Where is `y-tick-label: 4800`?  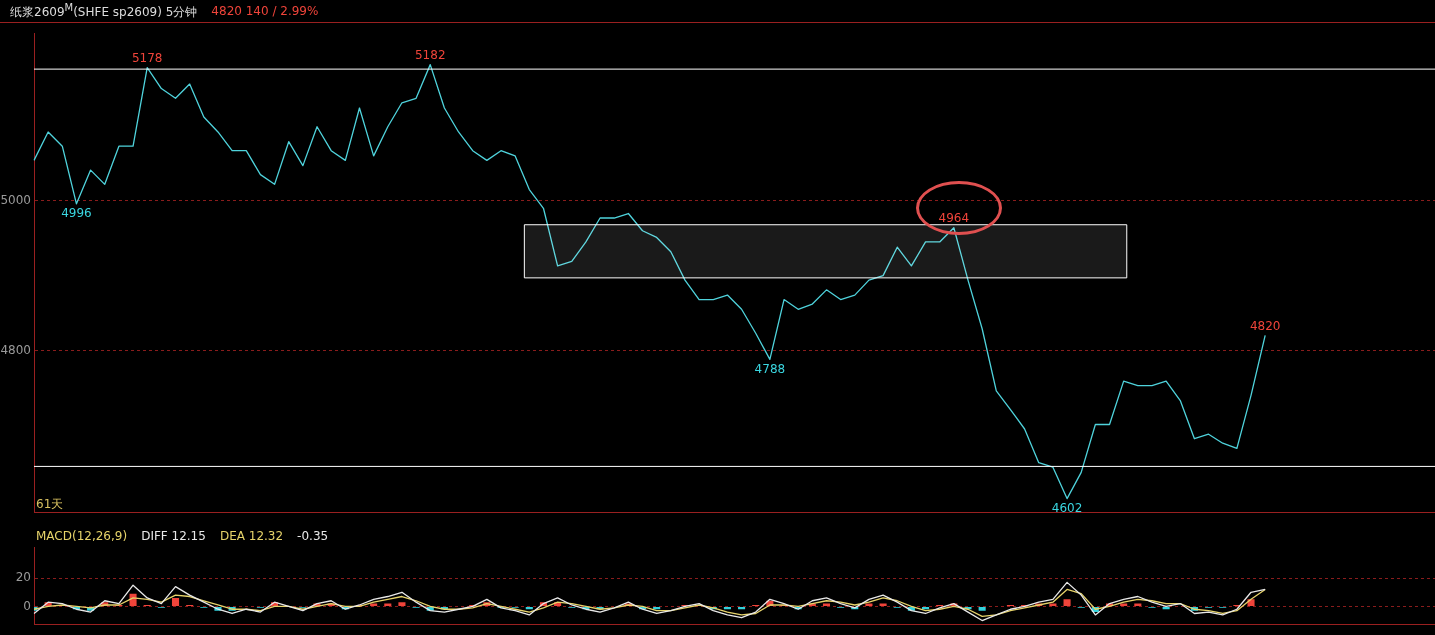
y-tick-label: 4800 is located at coordinates (15, 349).